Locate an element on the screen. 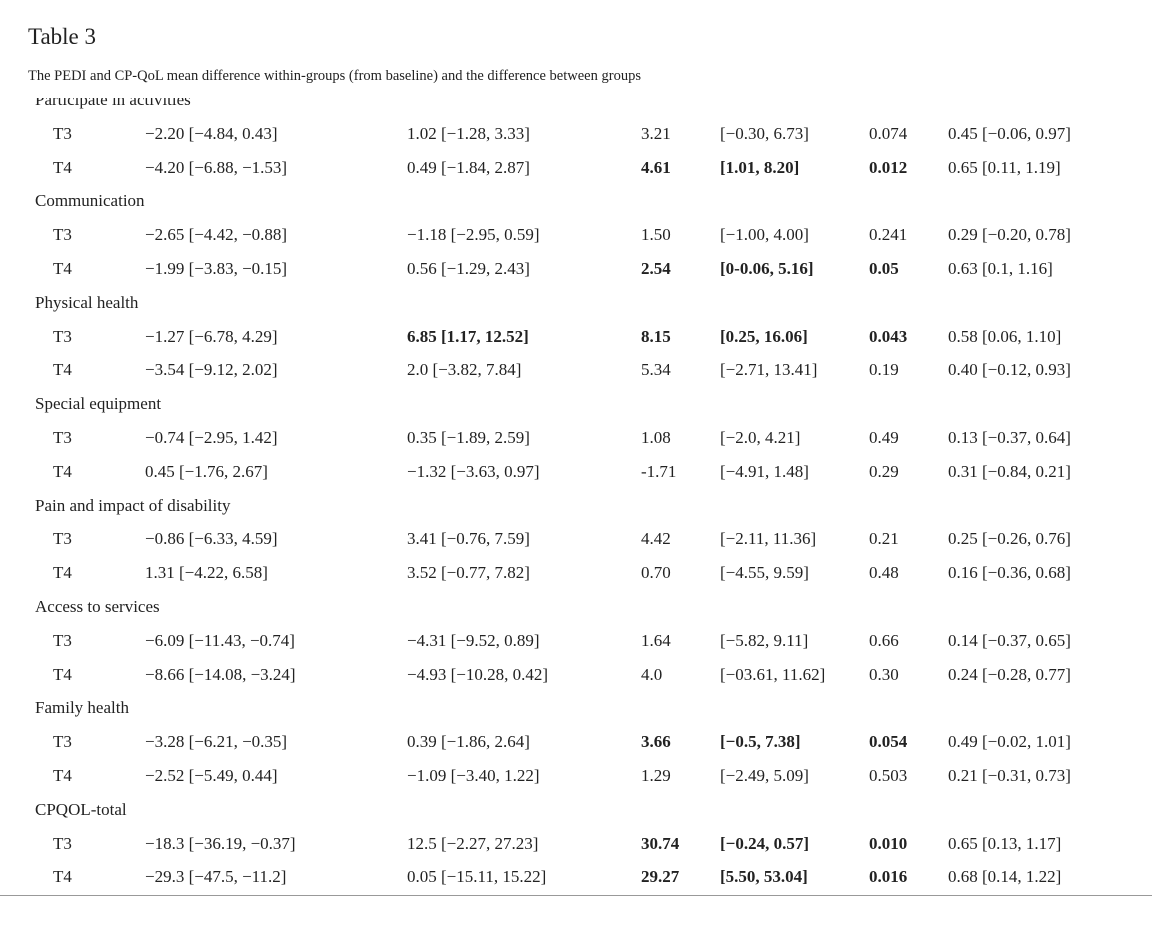 Image resolution: width=1152 pixels, height=934 pixels. cell: 3.66 is located at coordinates (656, 742).